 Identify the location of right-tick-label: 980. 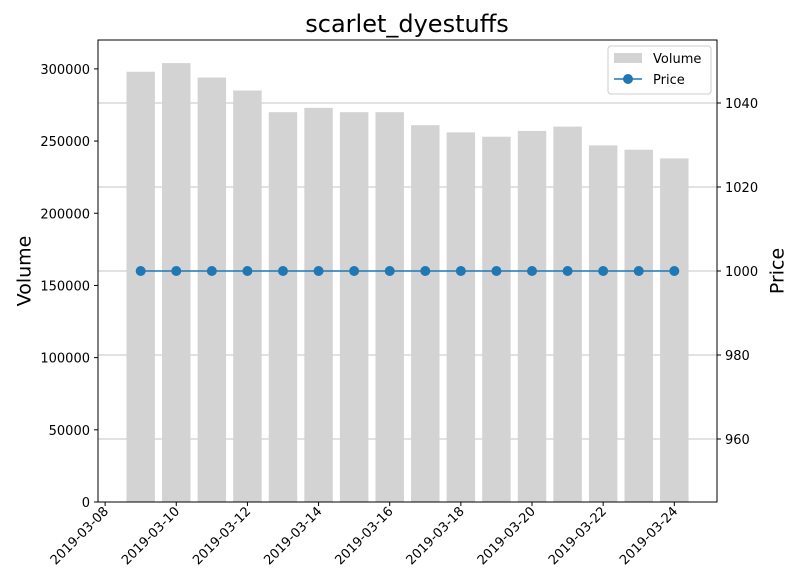
(737, 356).